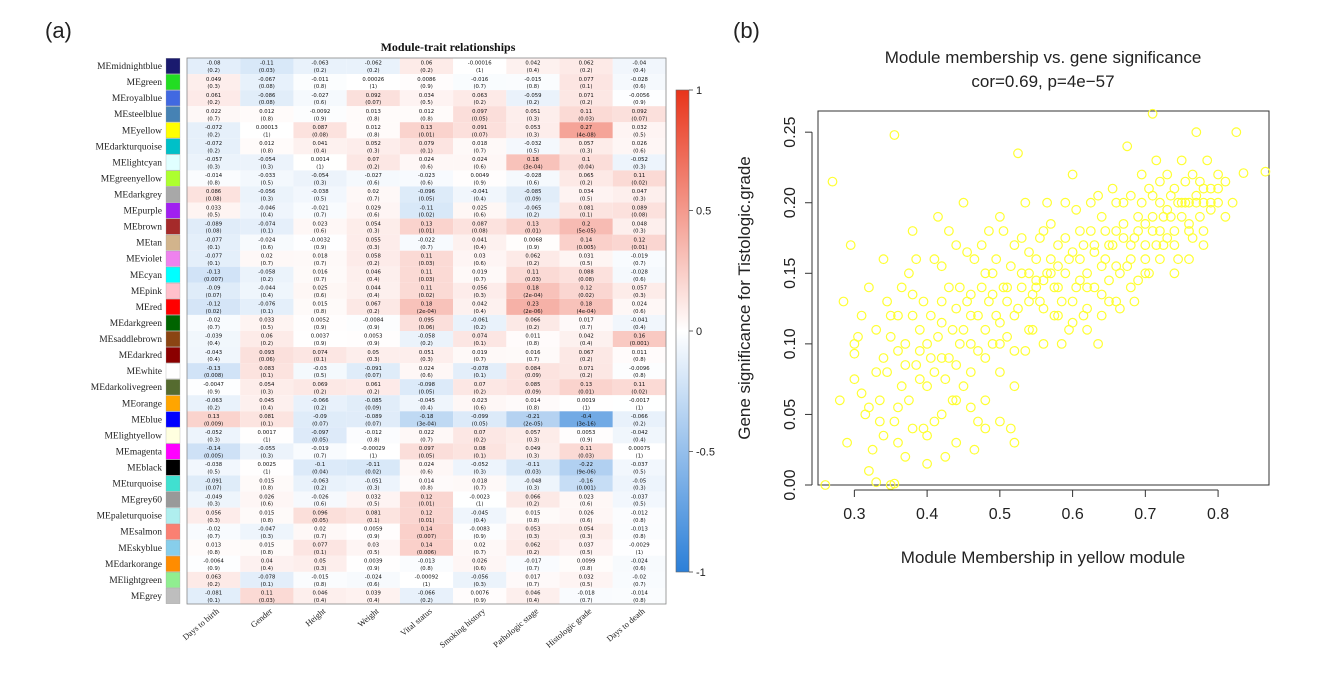 This screenshot has height=676, width=1341. What do you see at coordinates (427, 465) in the screenshot?
I see `cell-correlation: 0.024` at bounding box center [427, 465].